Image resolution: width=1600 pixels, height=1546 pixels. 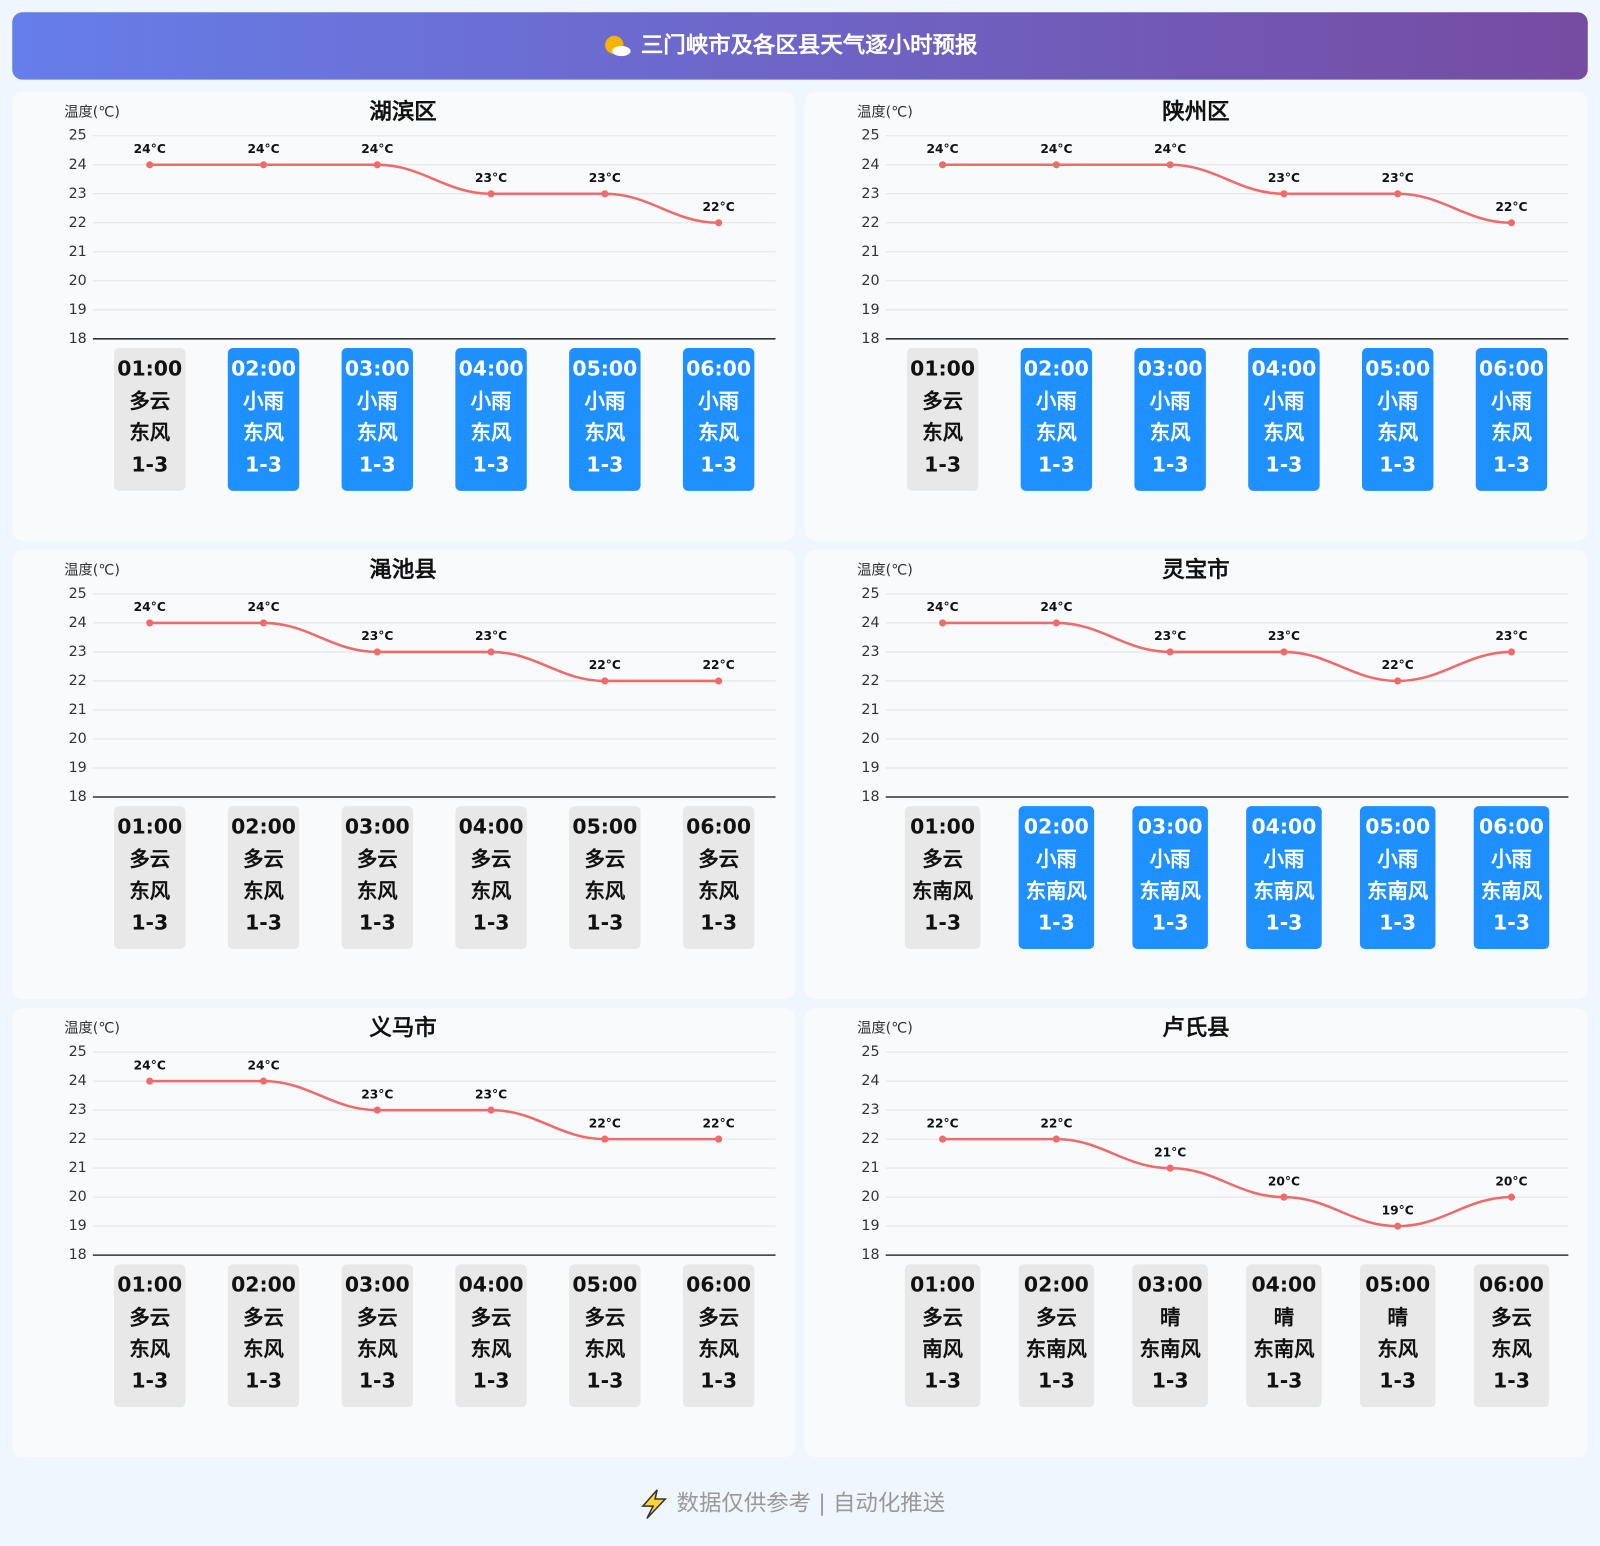 What do you see at coordinates (78, 1255) in the screenshot?
I see `y-tick-label: 18` at bounding box center [78, 1255].